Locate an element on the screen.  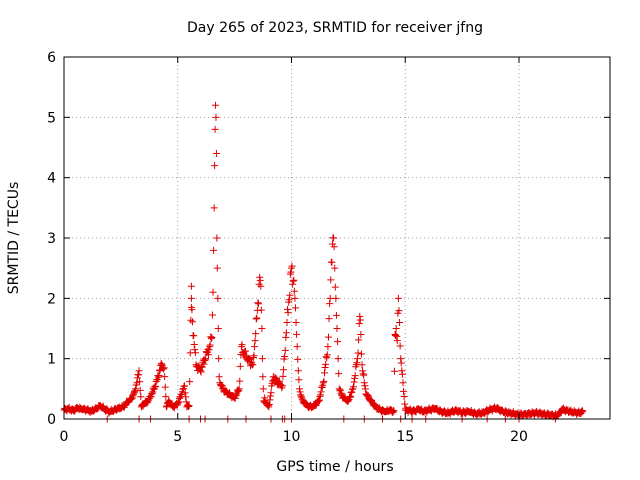
y-axis-label: SRMTID / TECUs is located at coordinates (14, 238).